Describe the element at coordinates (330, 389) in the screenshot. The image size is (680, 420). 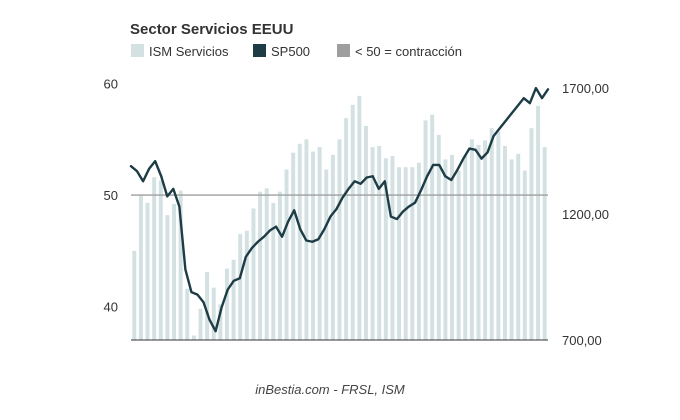
I see `chart-source: inBestia.com - FRSL, ISM` at that location.